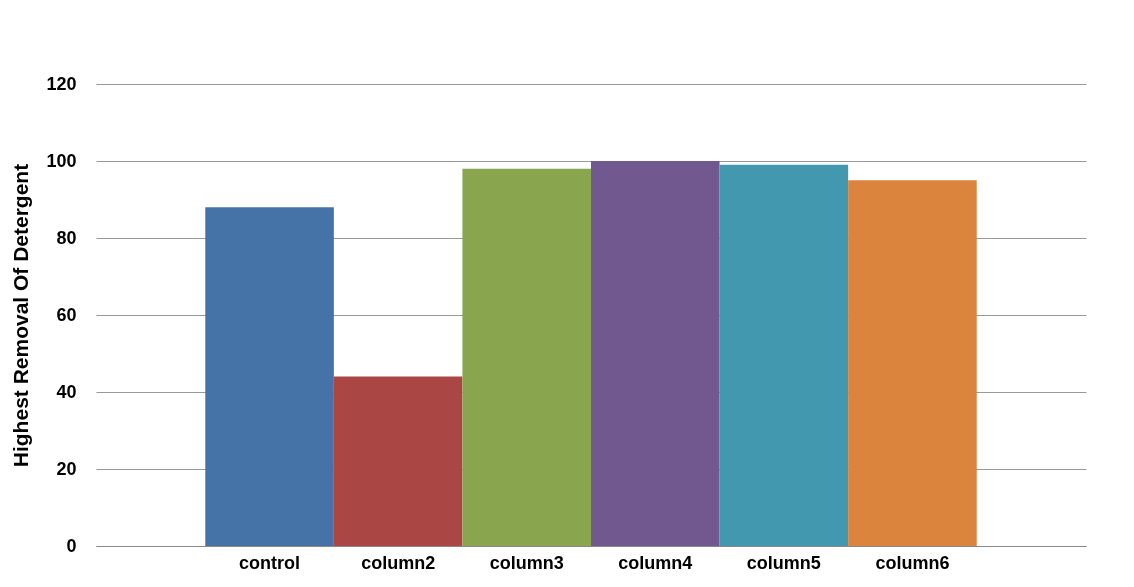 The height and width of the screenshot is (587, 1134). I want to click on y-tick-label: 100, so click(61, 160).